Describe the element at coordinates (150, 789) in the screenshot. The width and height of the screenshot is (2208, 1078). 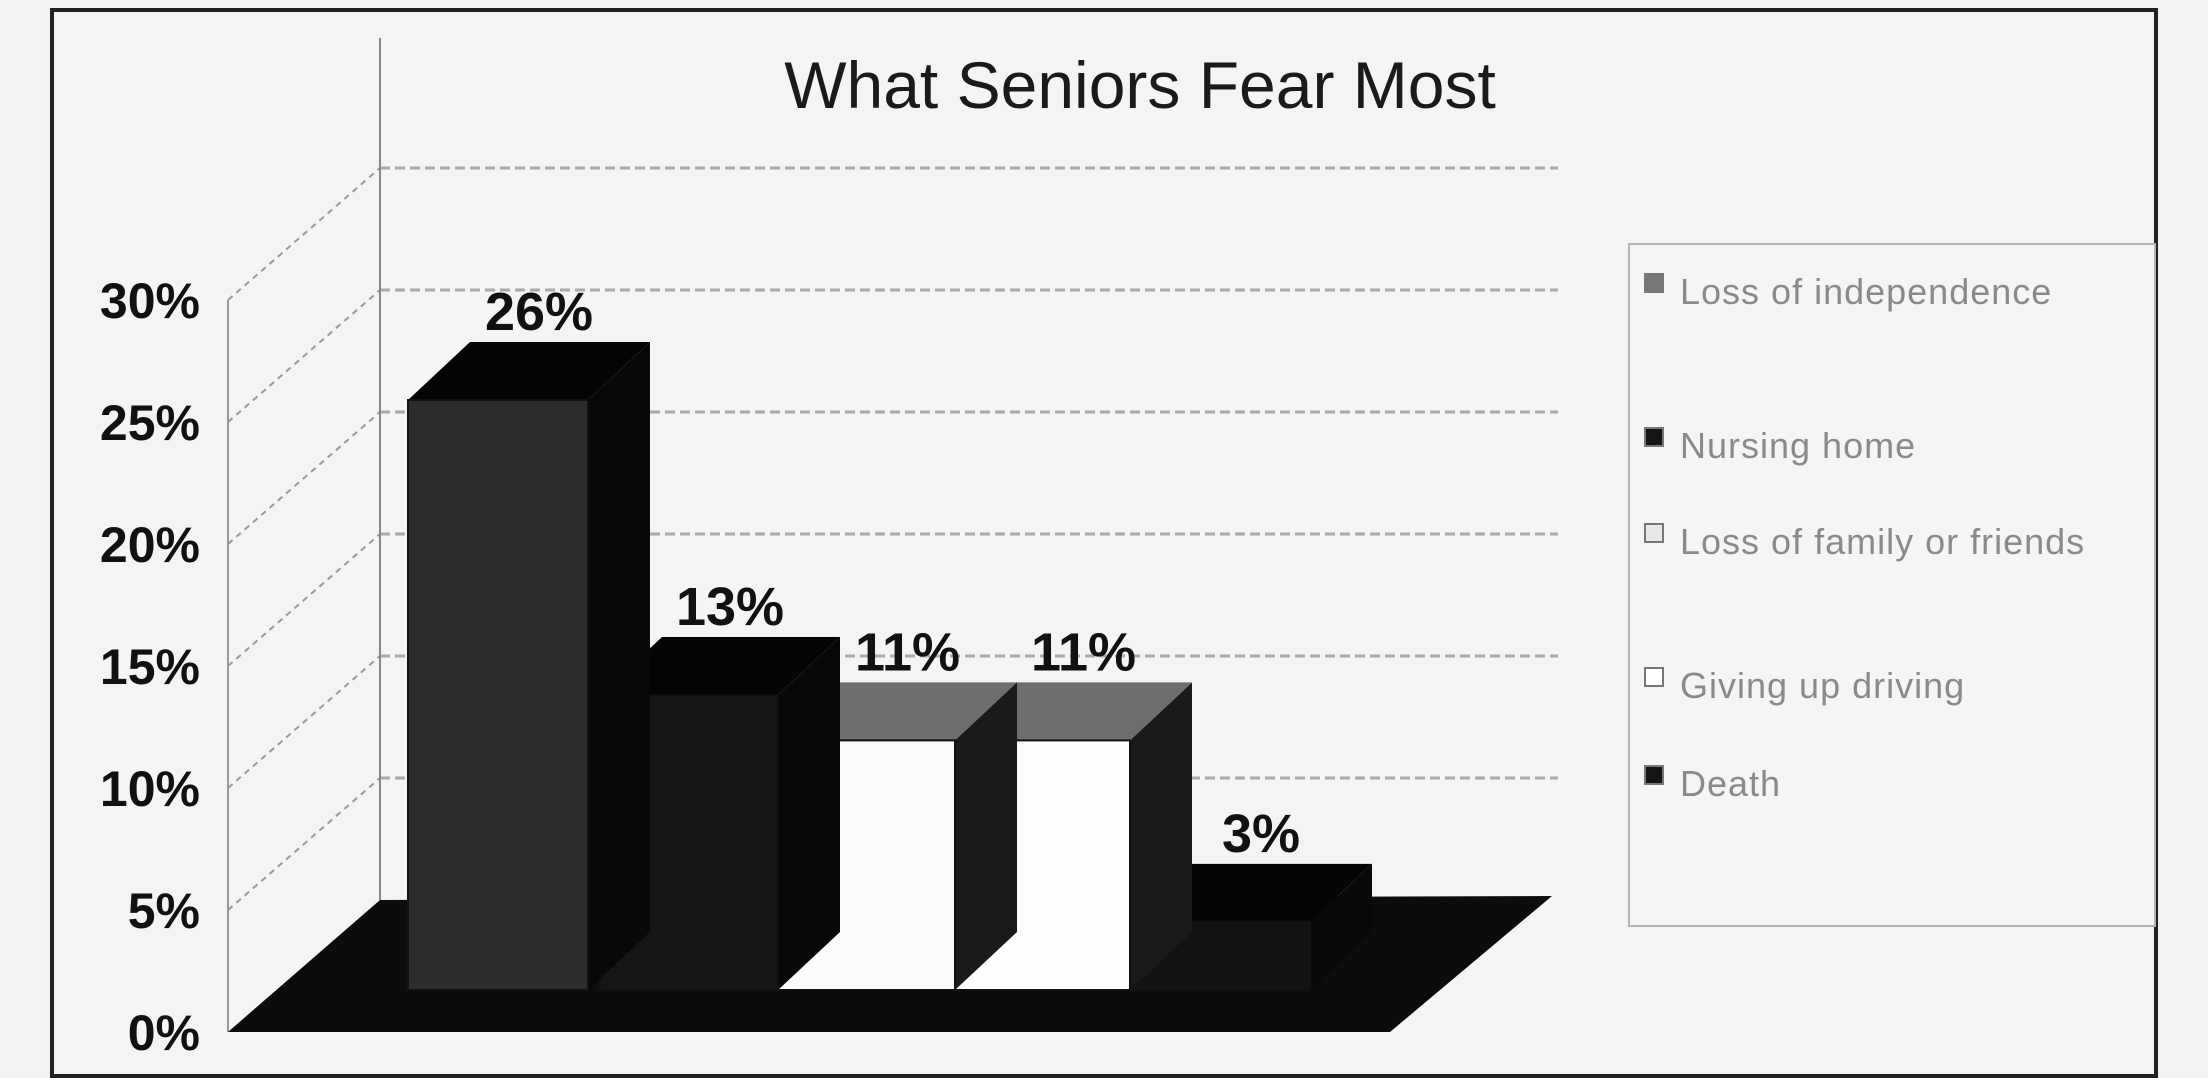
I see `y-tick-label: 10%` at that location.